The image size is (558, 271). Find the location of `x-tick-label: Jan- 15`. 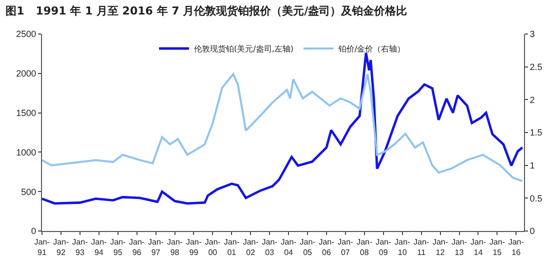

x-tick-label: Jan- 15 is located at coordinates (497, 247).